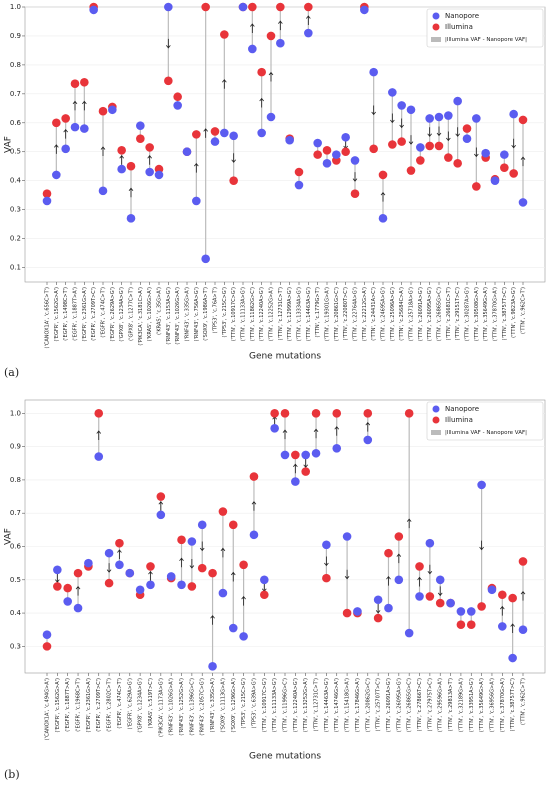 The height and width of the screenshot is (787, 550). Describe the element at coordinates (472, 705) in the screenshot. I see `x-tick-label: ('TTN', 'c.33951A>G')` at that location.